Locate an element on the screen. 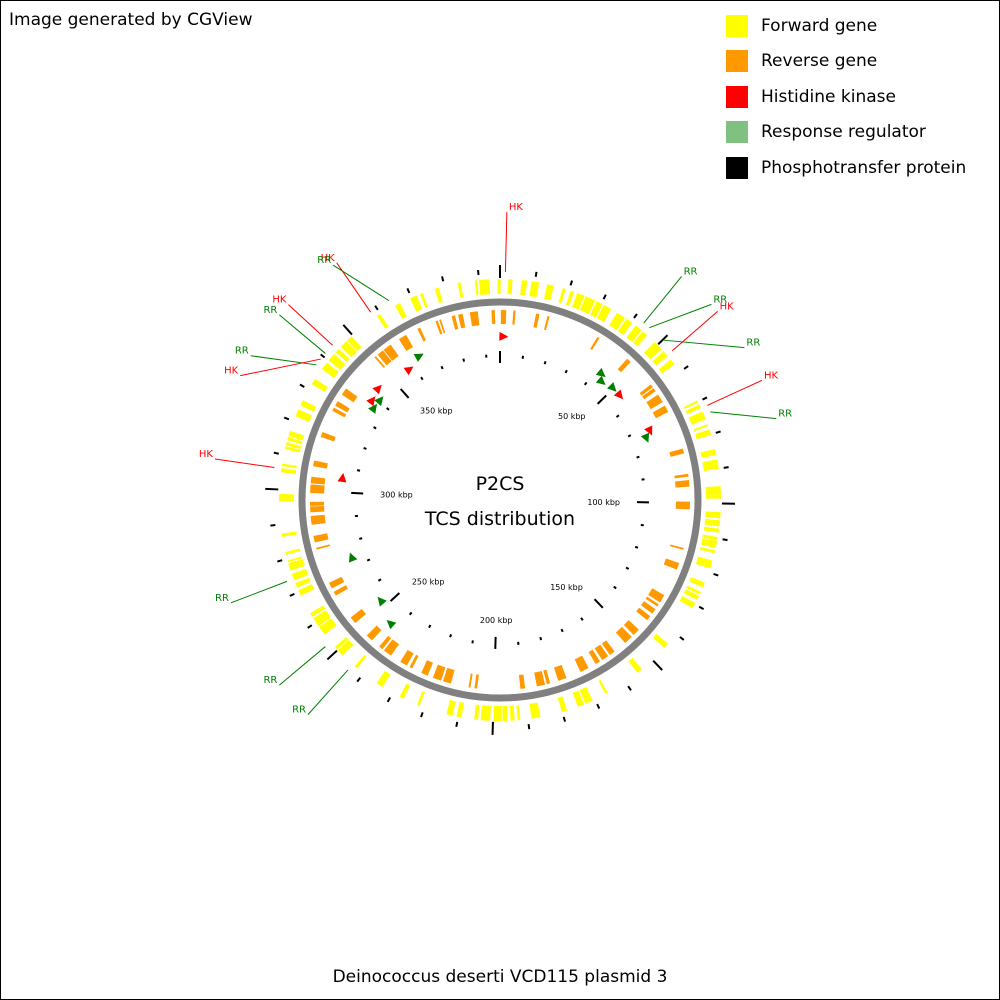  tick-label: 250 kbp is located at coordinates (428, 581).